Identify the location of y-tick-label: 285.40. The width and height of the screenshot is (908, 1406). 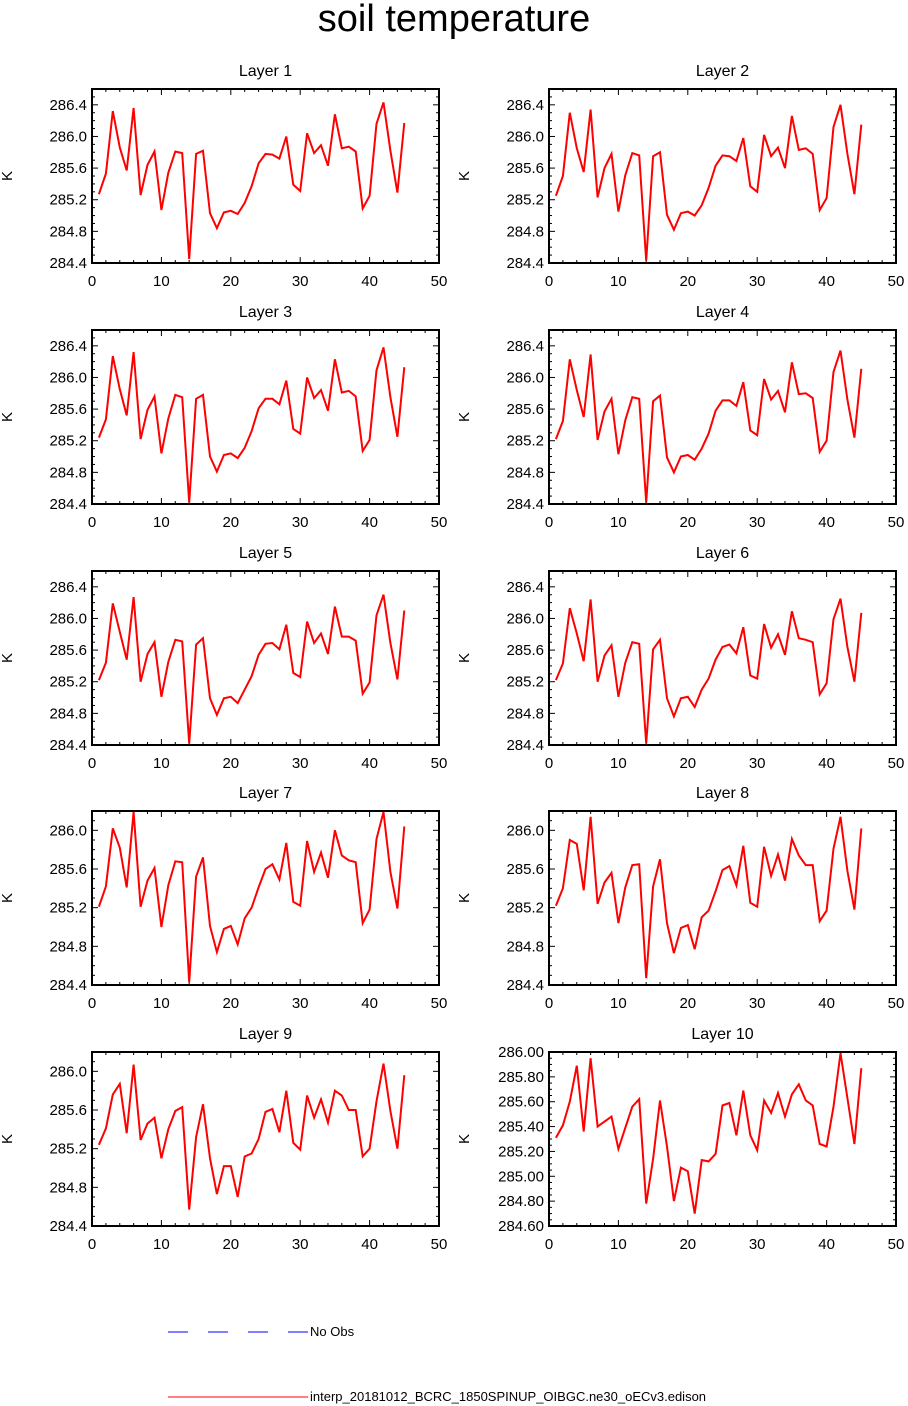
(521, 1127).